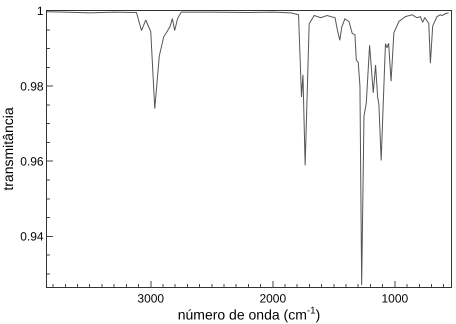  I want to click on x-tick-label: 1000, so click(395, 298).